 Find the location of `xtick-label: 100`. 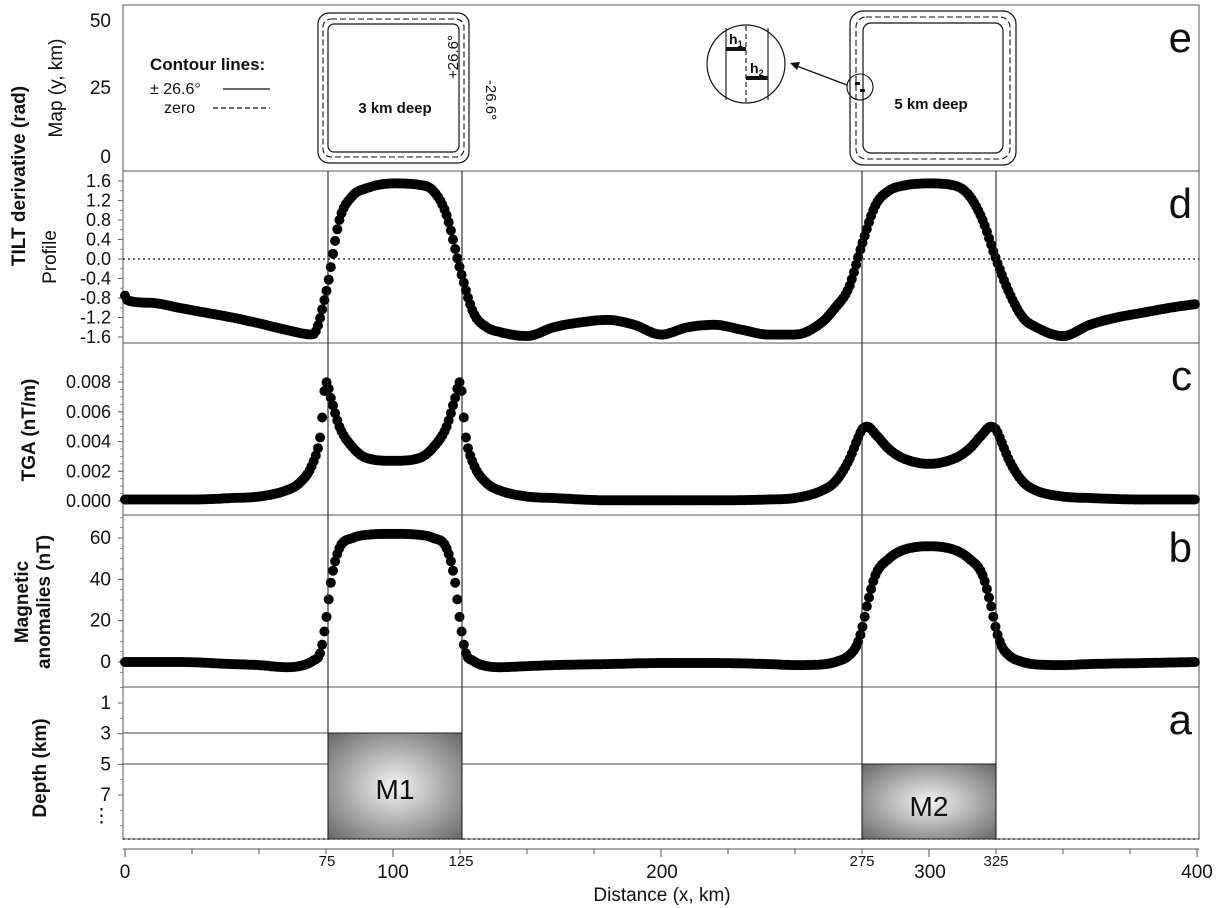

xtick-label: 100 is located at coordinates (393, 872).